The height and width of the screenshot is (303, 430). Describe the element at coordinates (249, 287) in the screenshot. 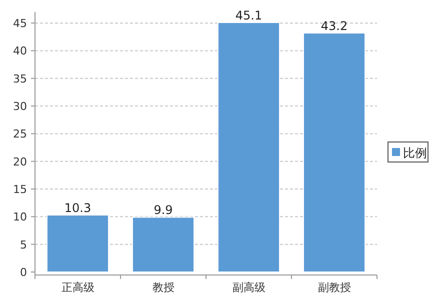

I see `x-tick-label: 副高级` at that location.